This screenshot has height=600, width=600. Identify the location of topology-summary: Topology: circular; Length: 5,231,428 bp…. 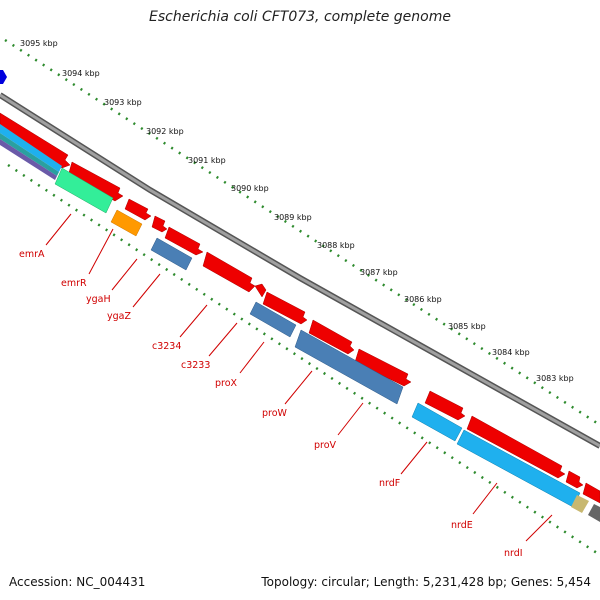
(426, 582).